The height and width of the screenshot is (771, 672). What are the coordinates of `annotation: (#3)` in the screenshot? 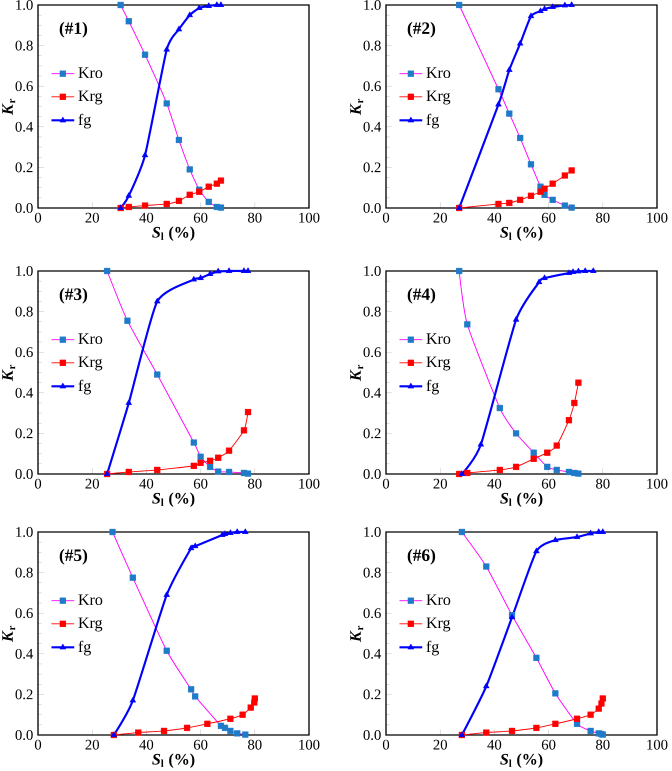 It's located at (74, 296).